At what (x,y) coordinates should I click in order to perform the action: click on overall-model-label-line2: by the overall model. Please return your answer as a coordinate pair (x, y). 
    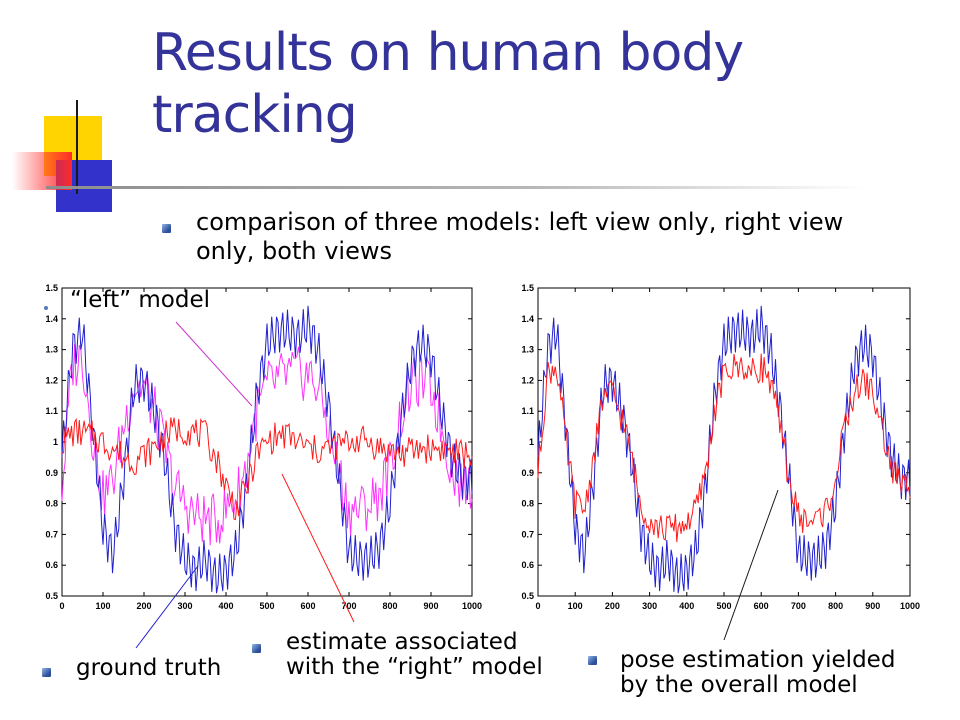
    Looking at the image, I should click on (739, 685).